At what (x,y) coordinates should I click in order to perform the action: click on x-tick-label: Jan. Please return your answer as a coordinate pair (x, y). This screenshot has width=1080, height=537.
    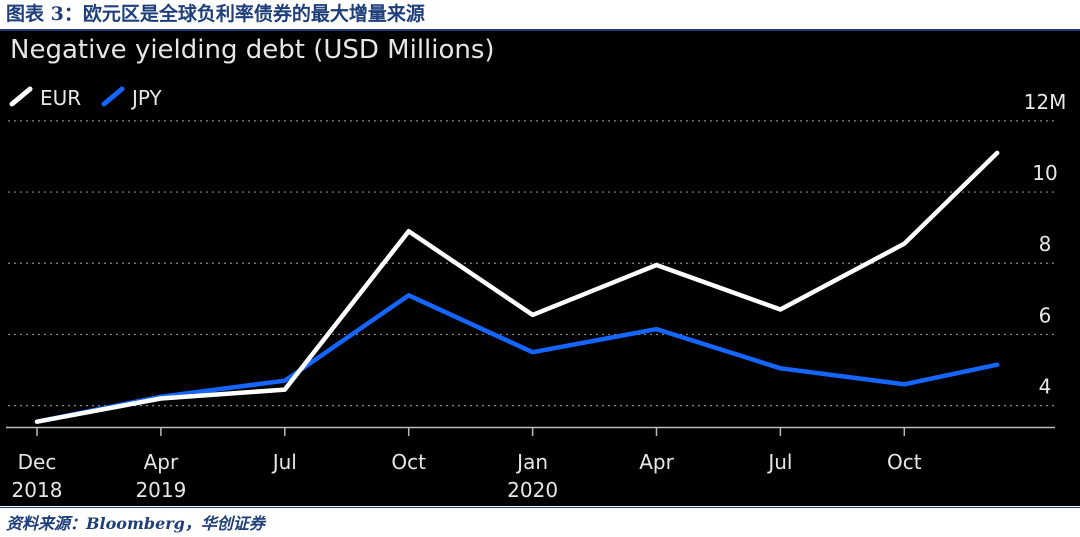
    Looking at the image, I should click on (531, 462).